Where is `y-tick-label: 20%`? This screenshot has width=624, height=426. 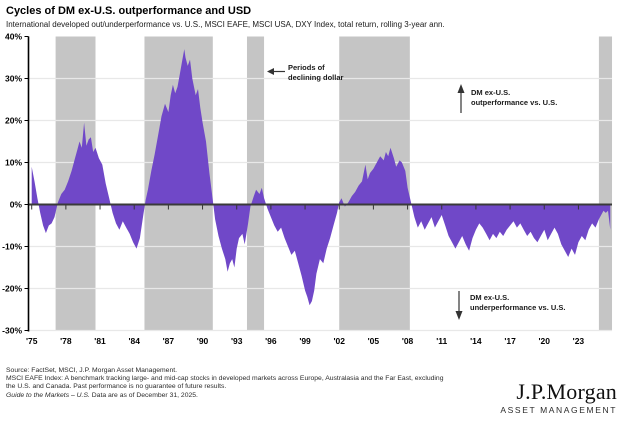
y-tick-label: 20% is located at coordinates (13, 121).